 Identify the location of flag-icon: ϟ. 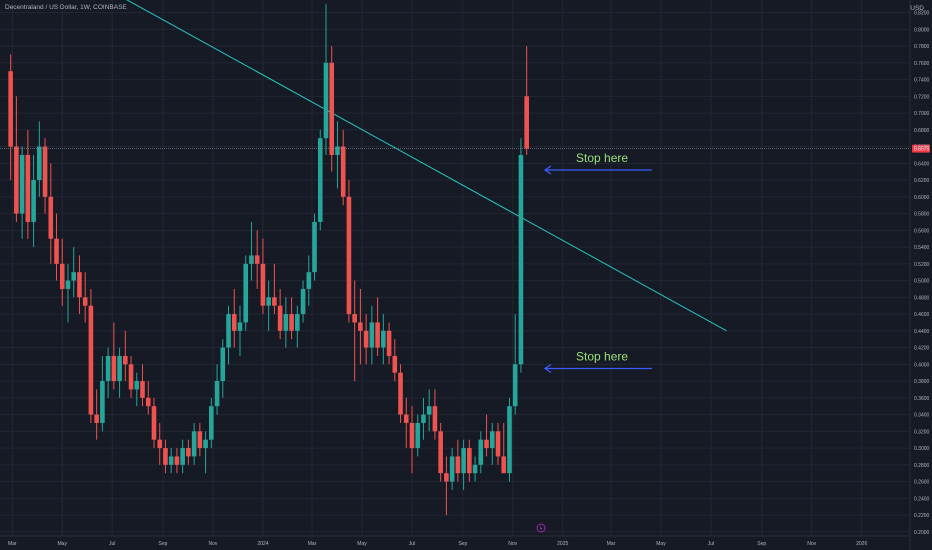
(541, 528).